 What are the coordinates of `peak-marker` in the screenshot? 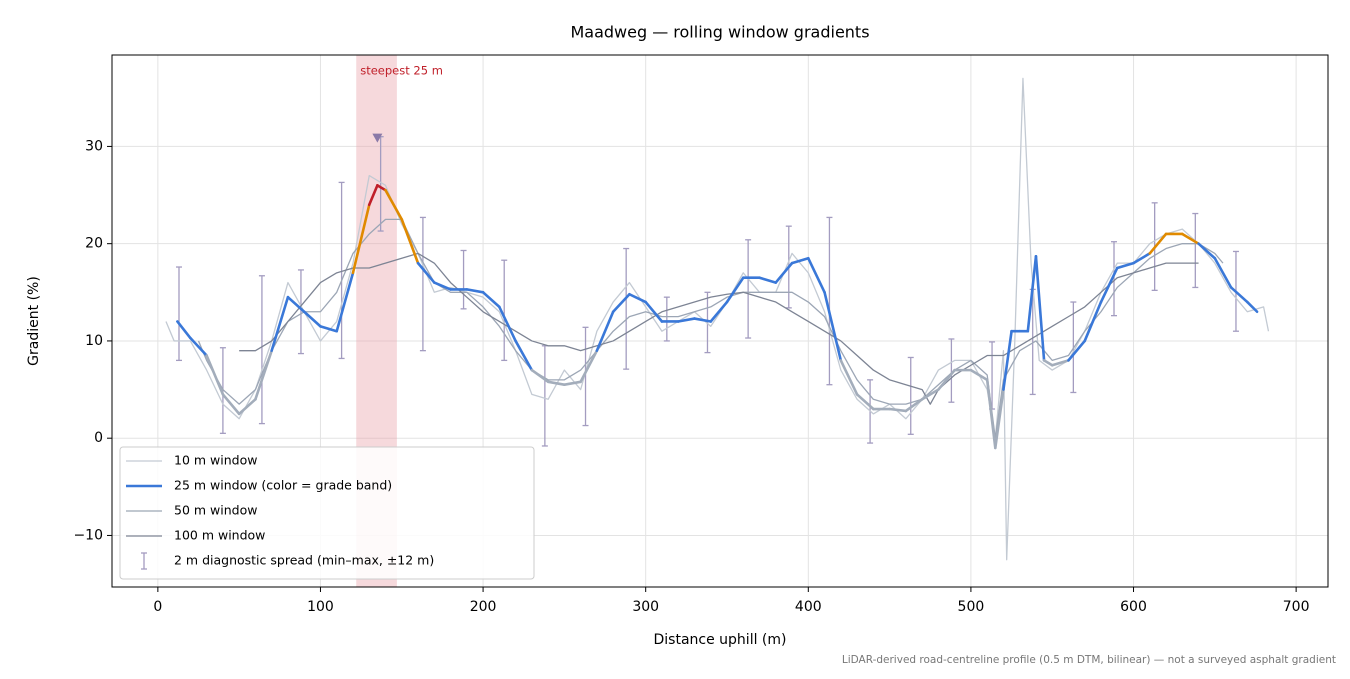 It's located at (377, 138).